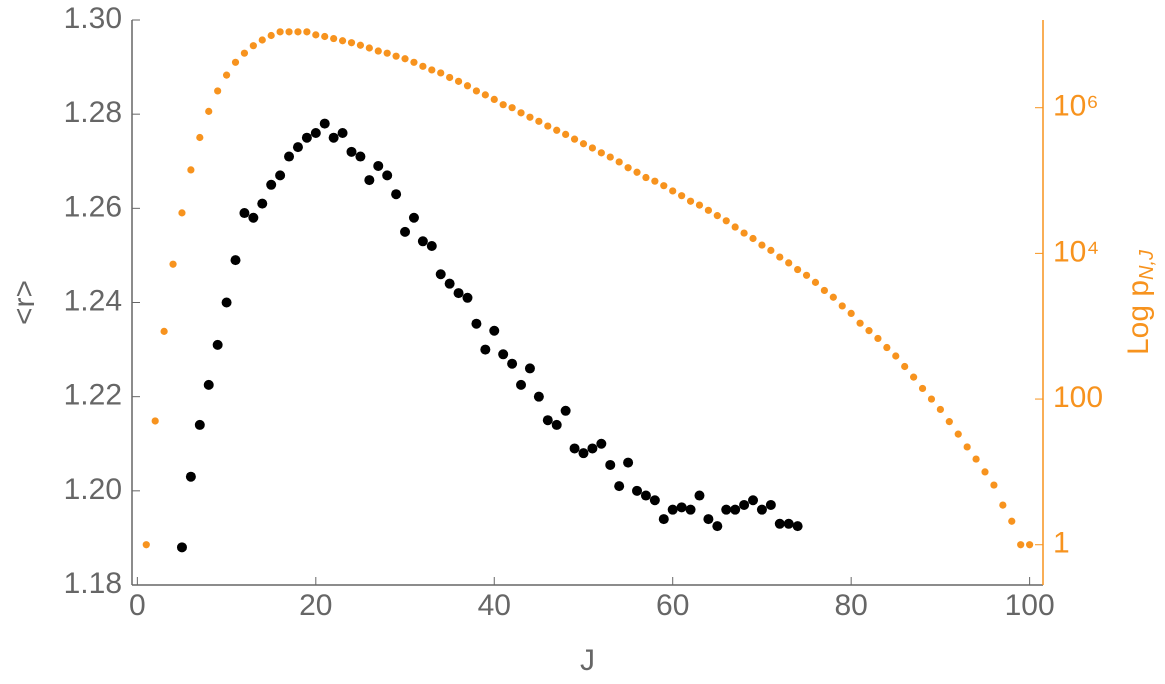 The height and width of the screenshot is (684, 1165). What do you see at coordinates (1076, 251) in the screenshot?
I see `y2-tick-label: 10⁴` at bounding box center [1076, 251].